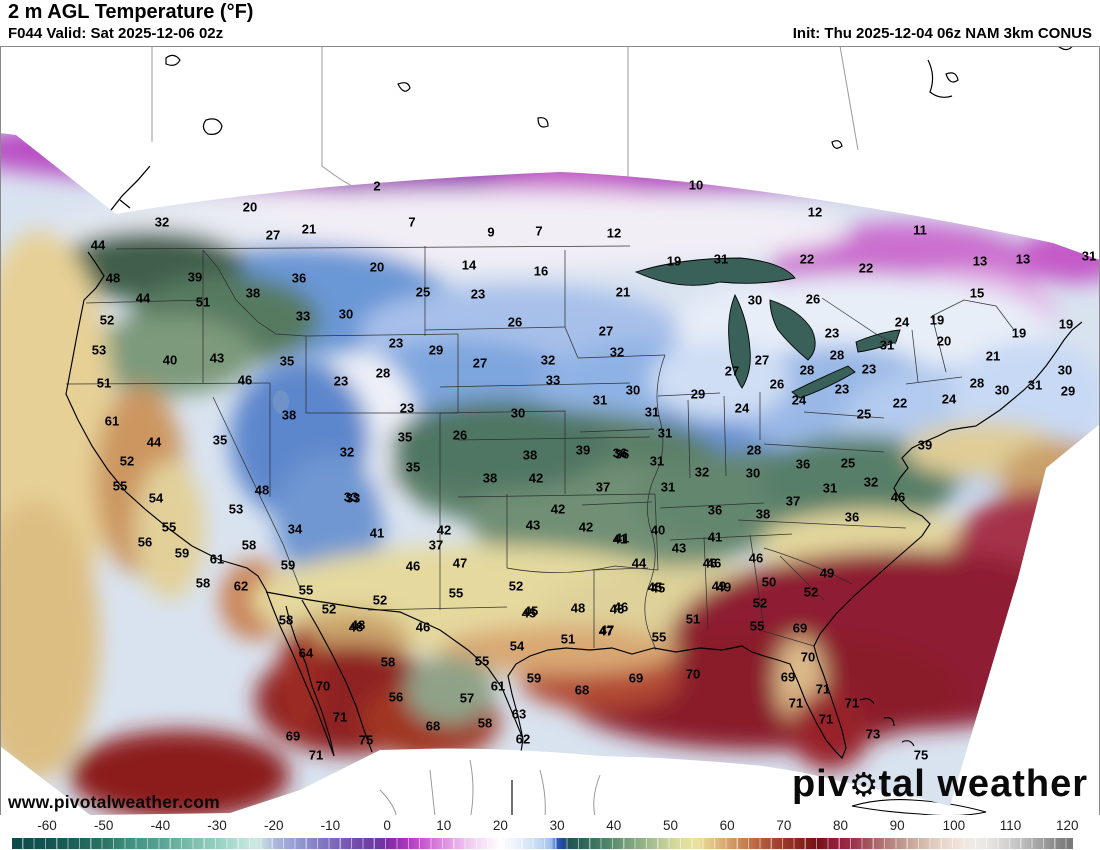  I want to click on temp-label: 37, so click(793, 501).